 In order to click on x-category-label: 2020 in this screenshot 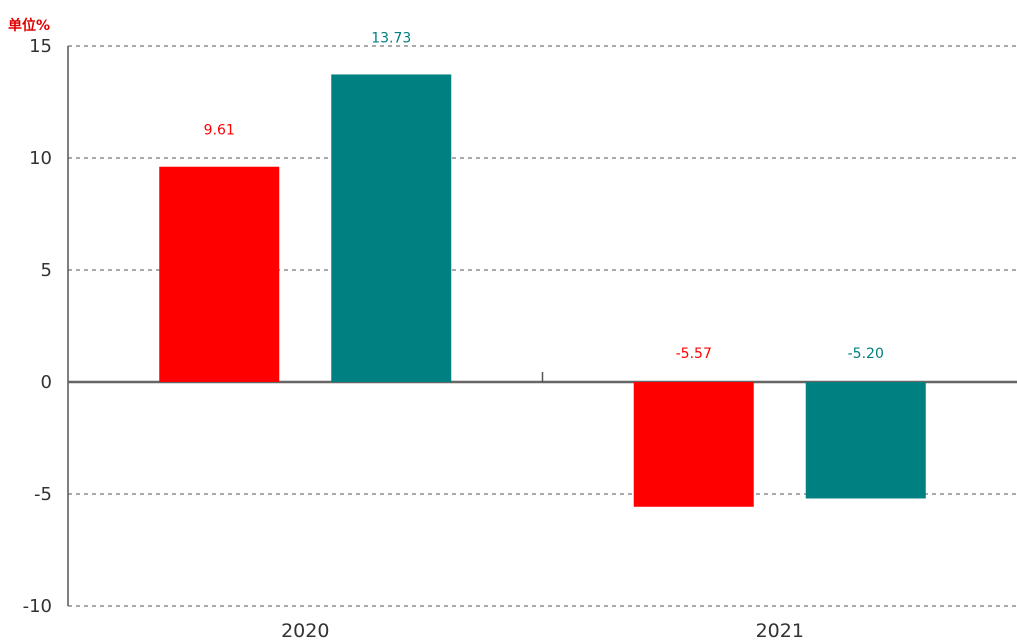, I will do `click(305, 631)`.